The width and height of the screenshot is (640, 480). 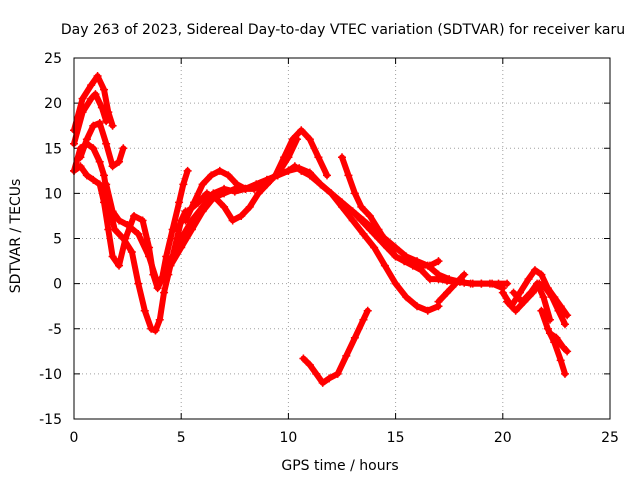 What do you see at coordinates (16, 236) in the screenshot?
I see `y-axis-label: SDTVAR / TECUs` at bounding box center [16, 236].